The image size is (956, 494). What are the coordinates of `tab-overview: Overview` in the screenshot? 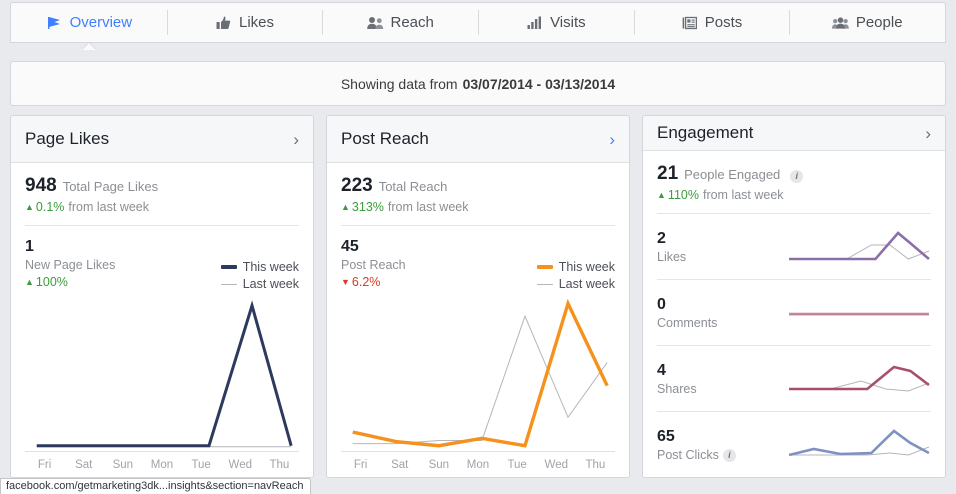 It's located at (89, 22).